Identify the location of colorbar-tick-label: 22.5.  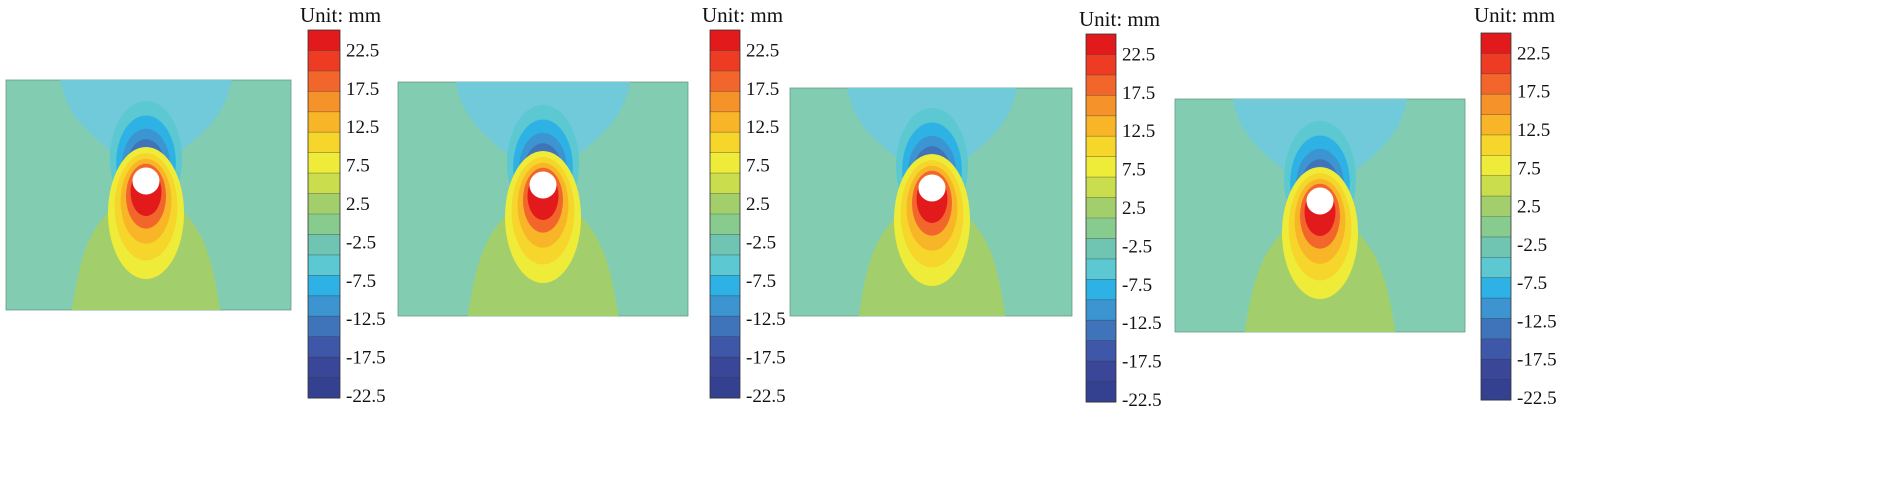
(362, 50).